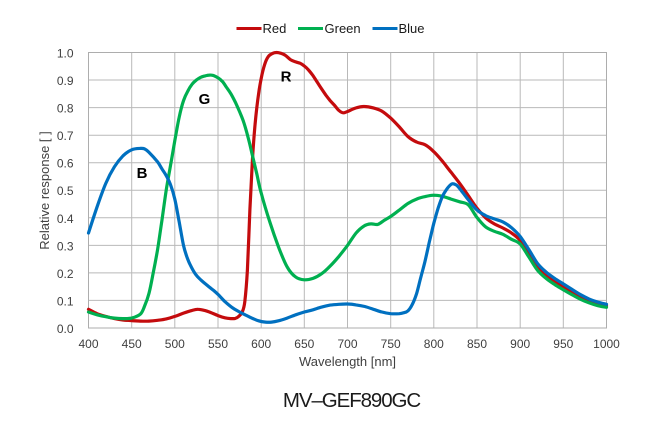 The image size is (664, 426). What do you see at coordinates (347, 344) in the screenshot?
I see `svg-text: 700` at bounding box center [347, 344].